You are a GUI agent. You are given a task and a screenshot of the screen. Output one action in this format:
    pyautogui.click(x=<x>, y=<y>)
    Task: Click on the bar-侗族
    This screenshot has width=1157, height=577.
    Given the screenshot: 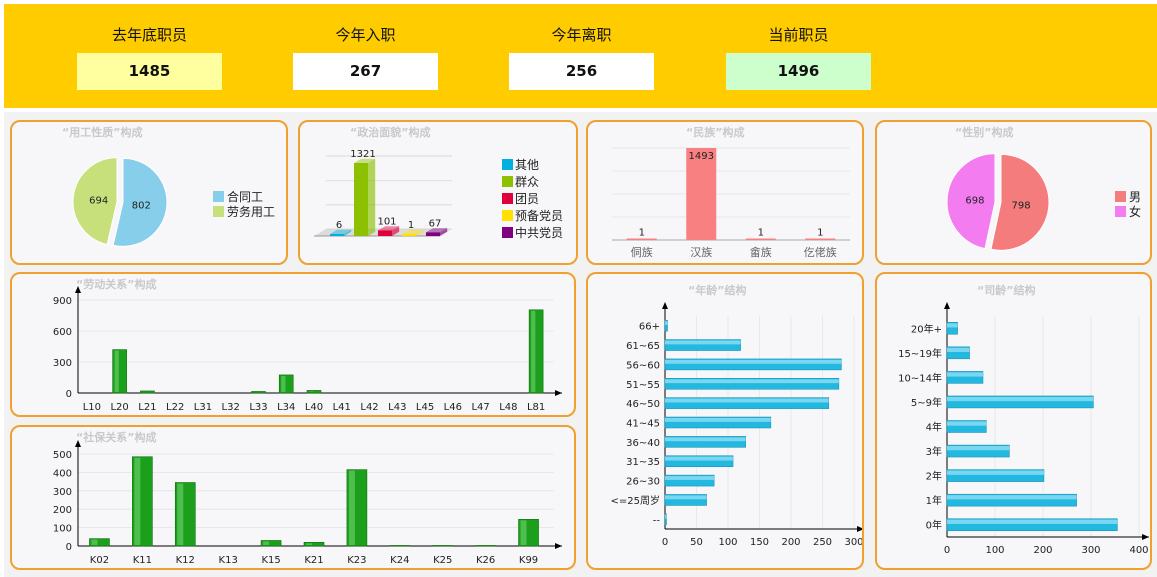 What is the action you would take?
    pyautogui.click(x=641, y=239)
    